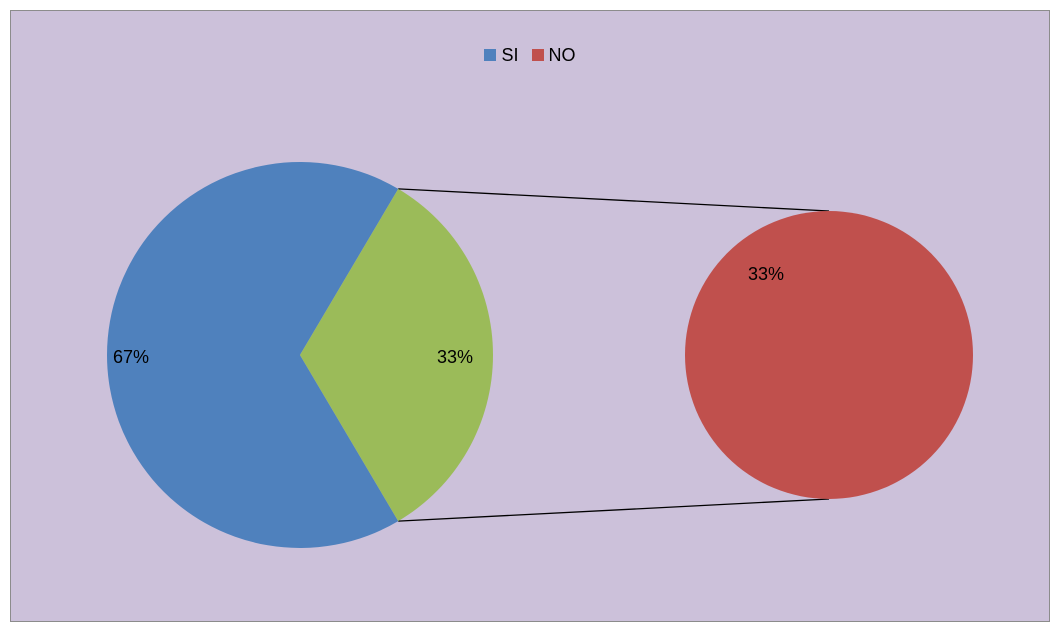 The width and height of the screenshot is (1057, 622). Describe the element at coordinates (131, 357) in the screenshot. I see `data-label-si: 67%` at that location.